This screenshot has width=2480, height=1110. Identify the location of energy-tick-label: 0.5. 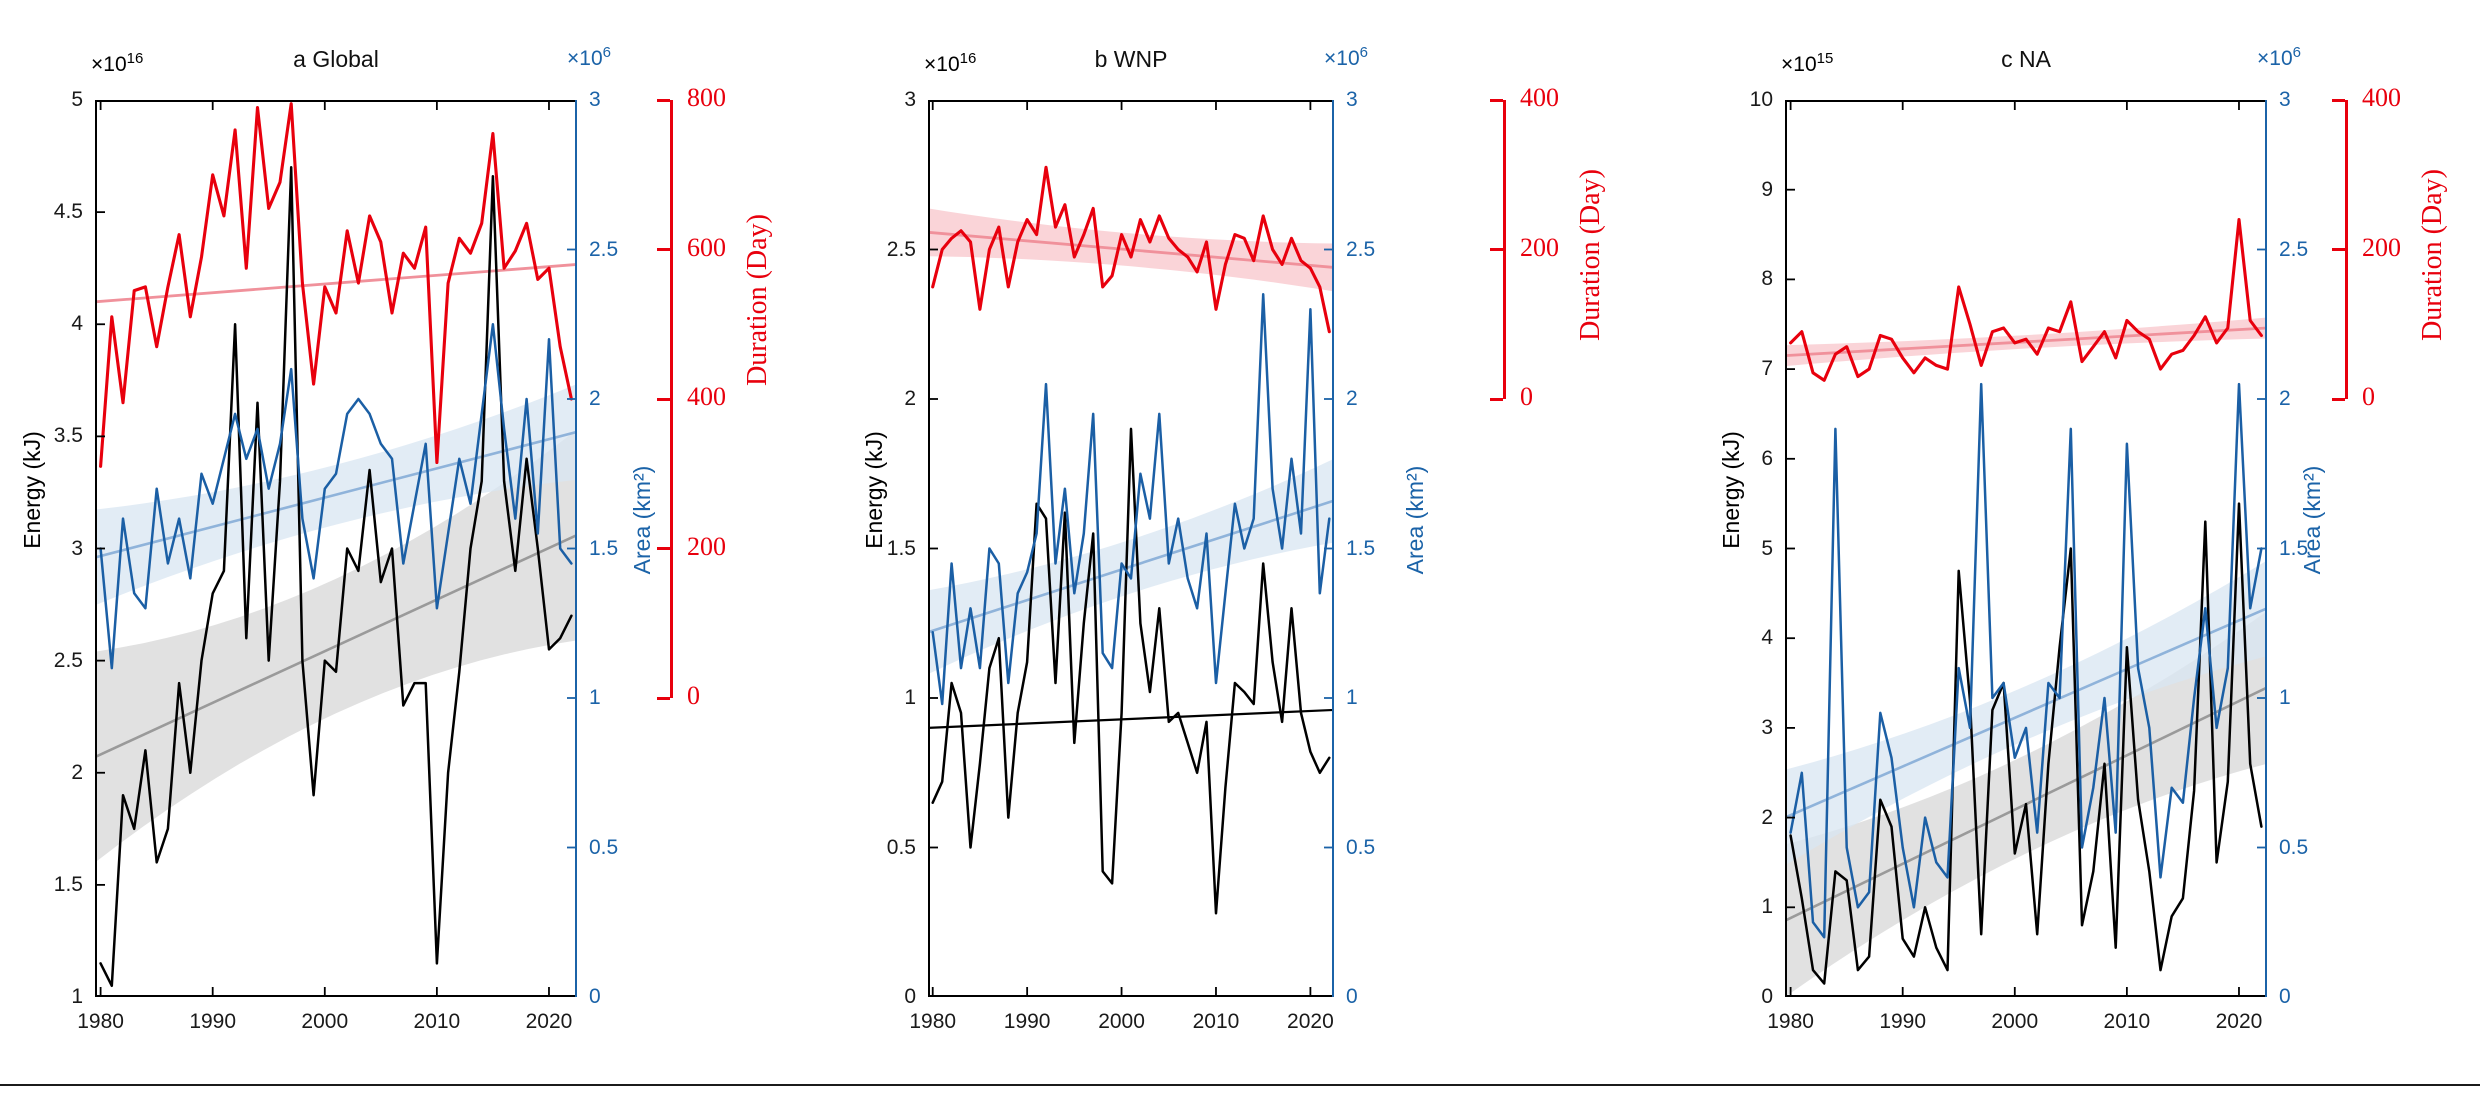
(901, 847).